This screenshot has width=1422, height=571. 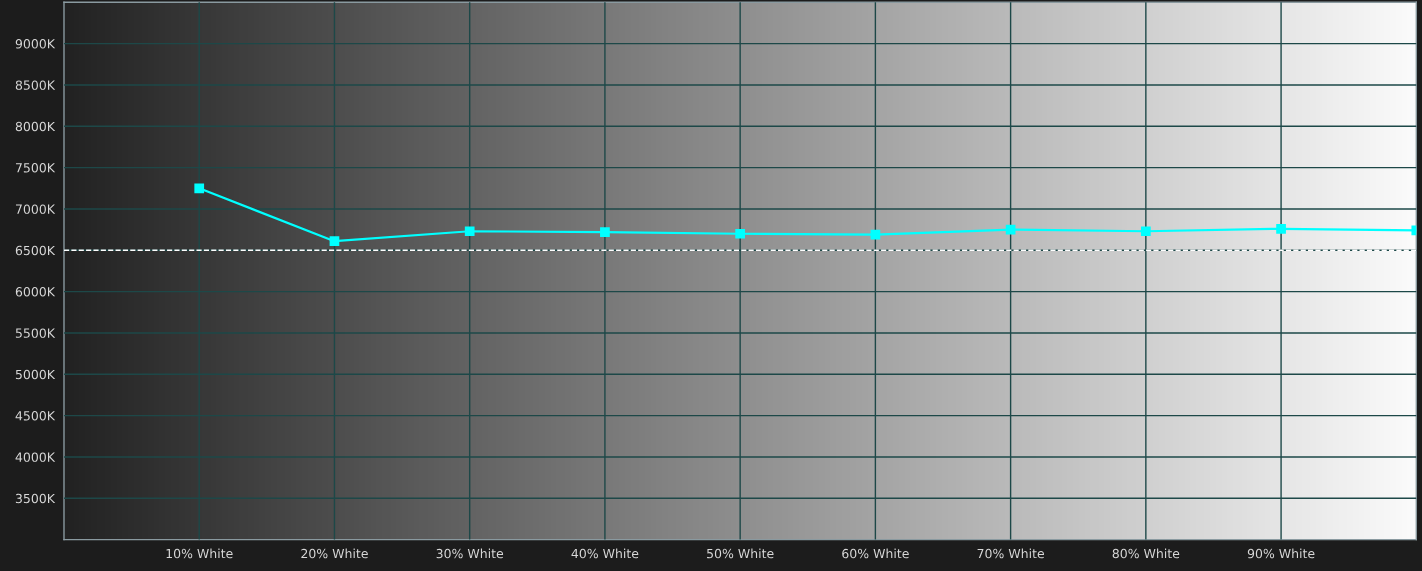 What do you see at coordinates (1281, 553) in the screenshot?
I see `x-tick-label: 90% White` at bounding box center [1281, 553].